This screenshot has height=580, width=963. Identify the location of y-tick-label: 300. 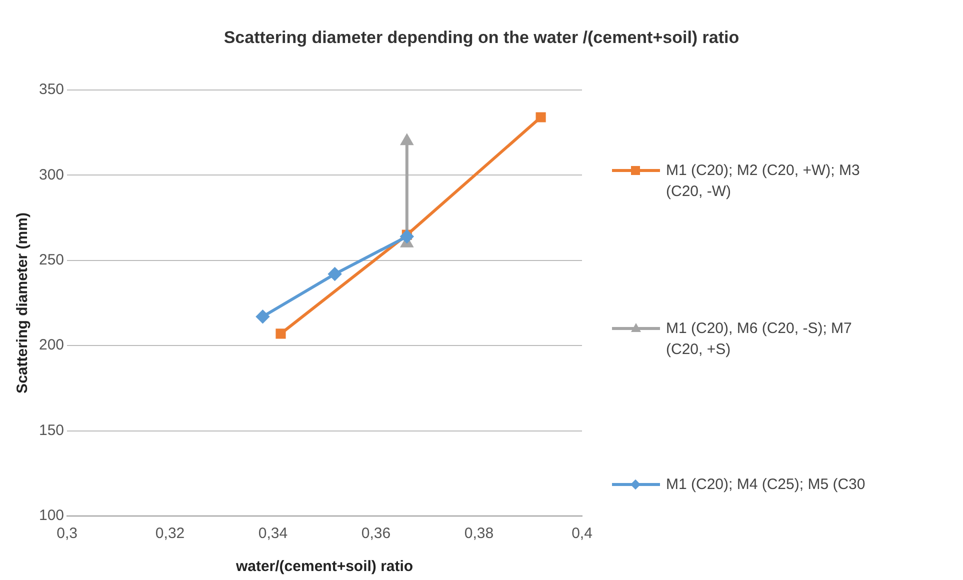
(51, 175).